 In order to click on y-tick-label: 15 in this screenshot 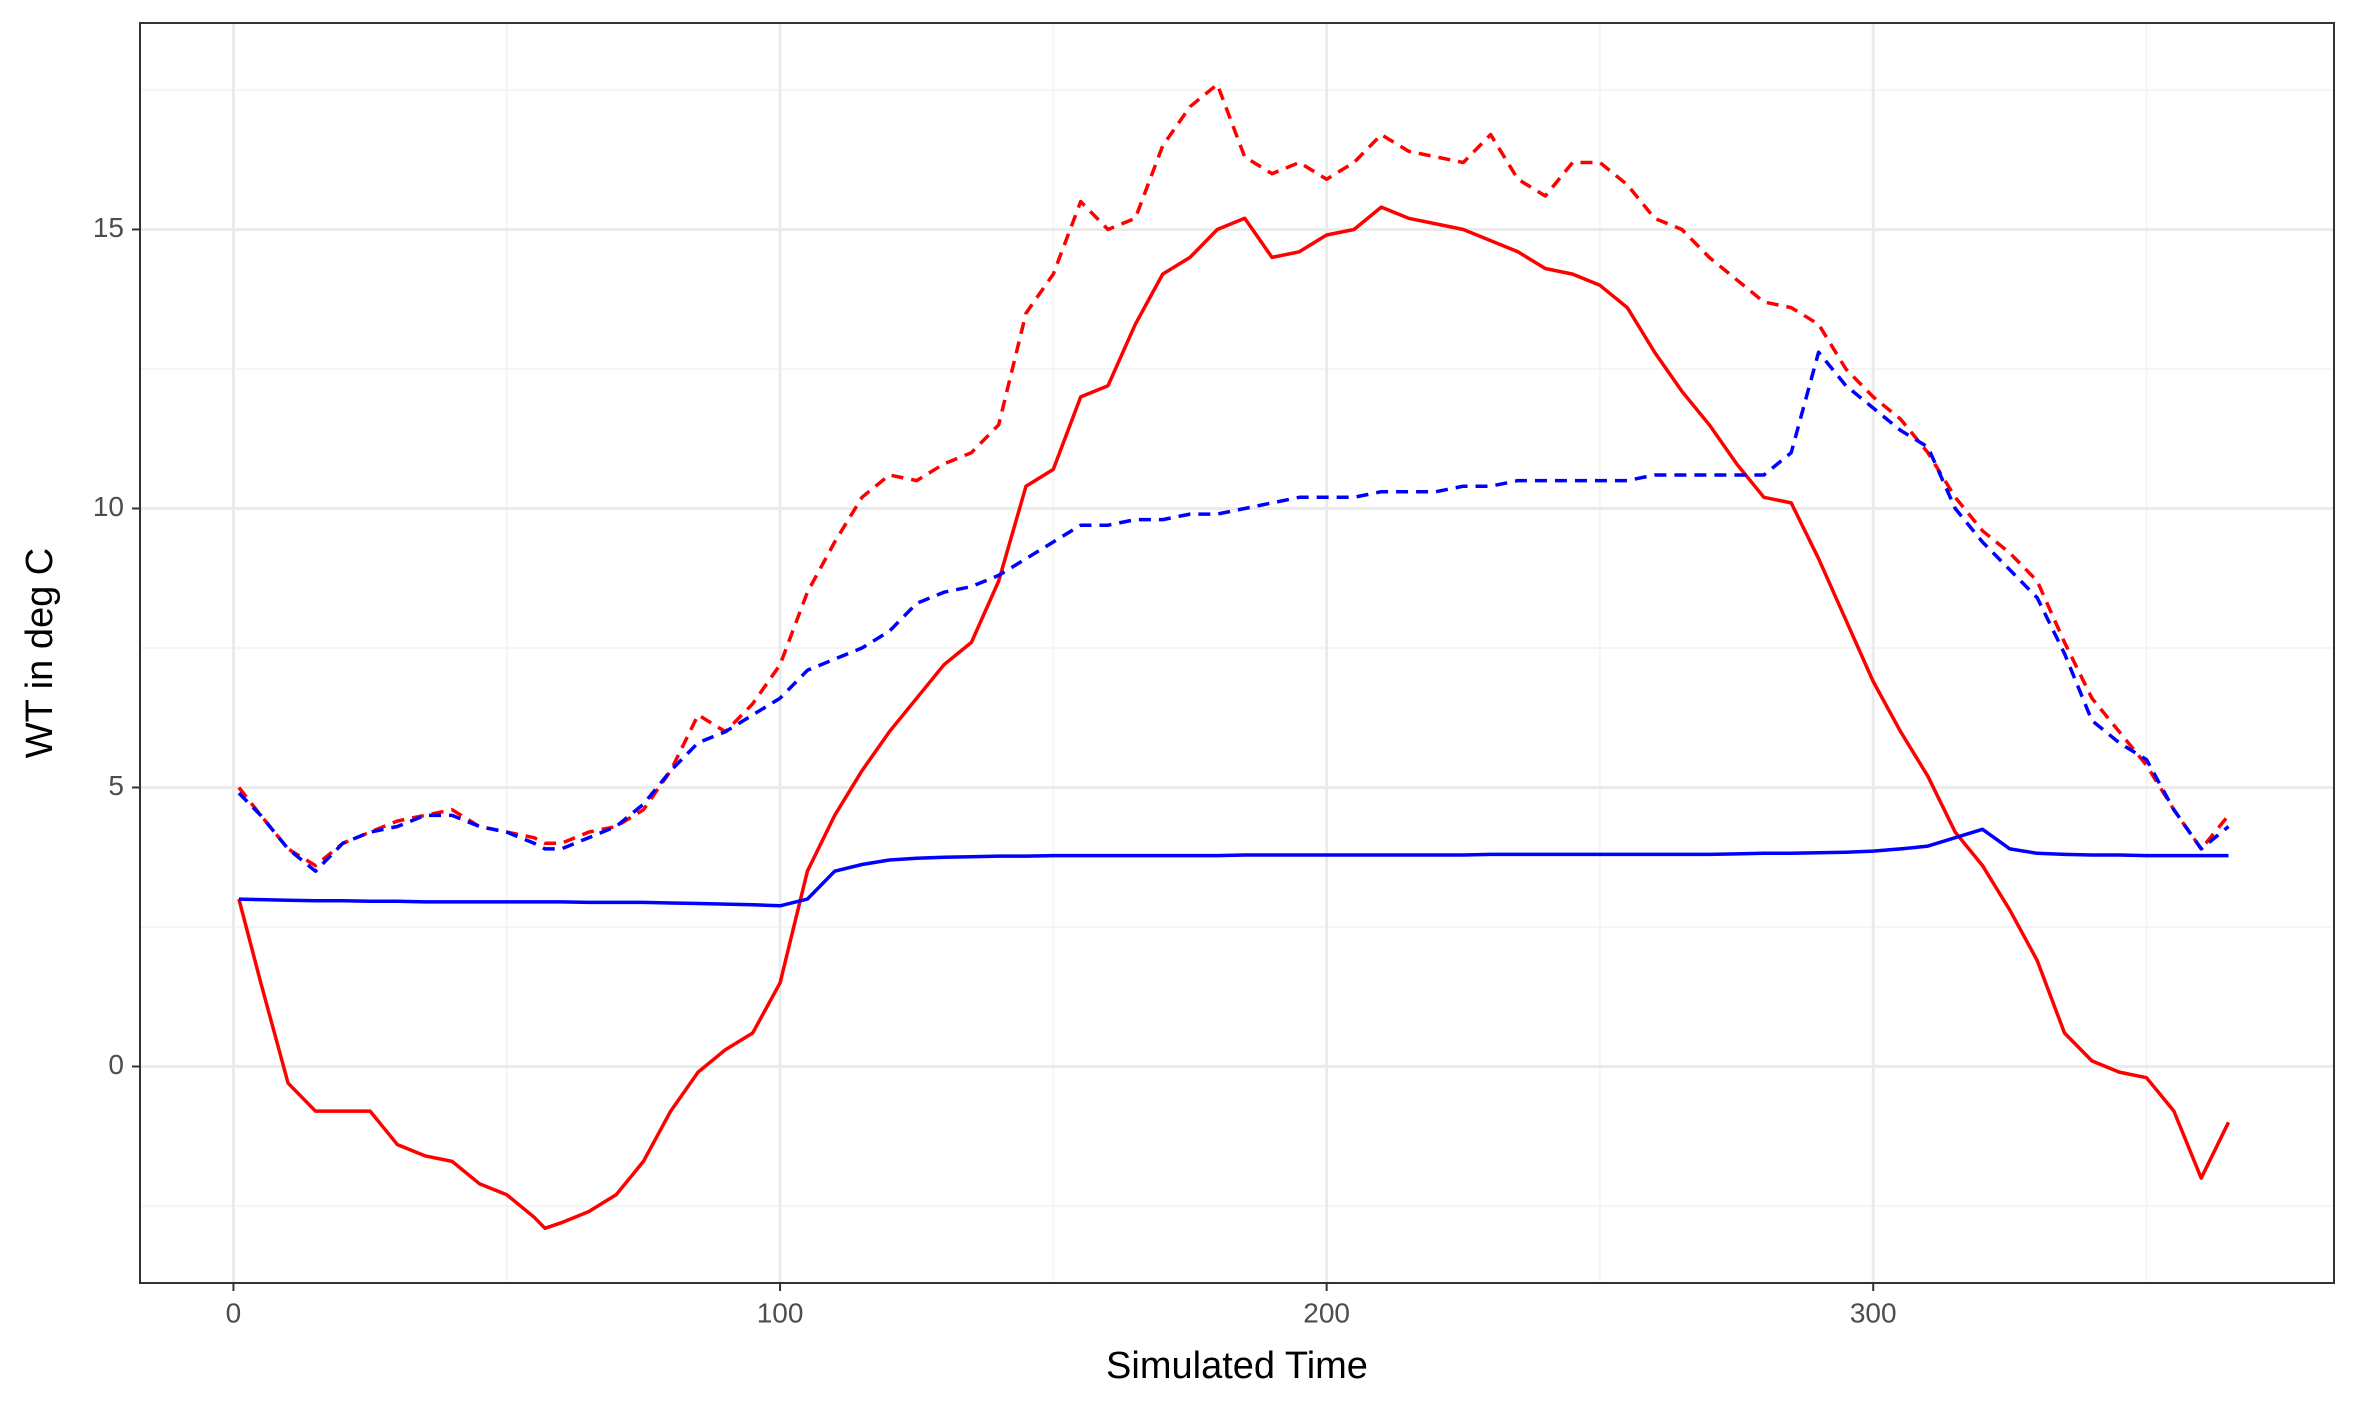, I will do `click(108, 227)`.